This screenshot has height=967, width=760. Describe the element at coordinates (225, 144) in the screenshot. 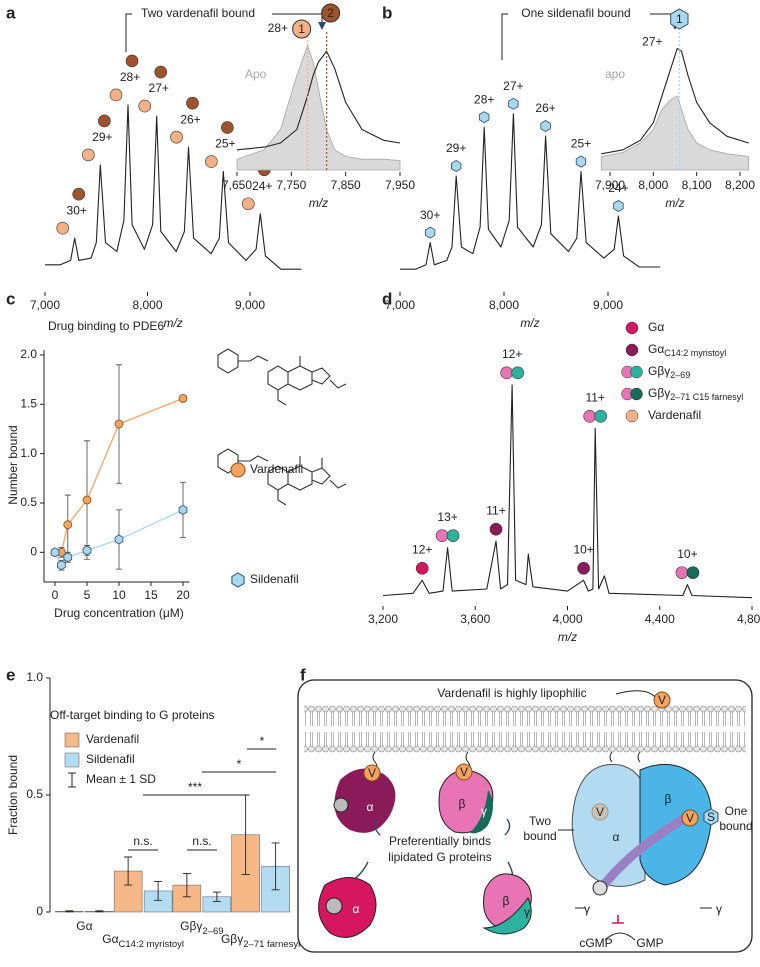

I see `peak-label: 25+` at that location.